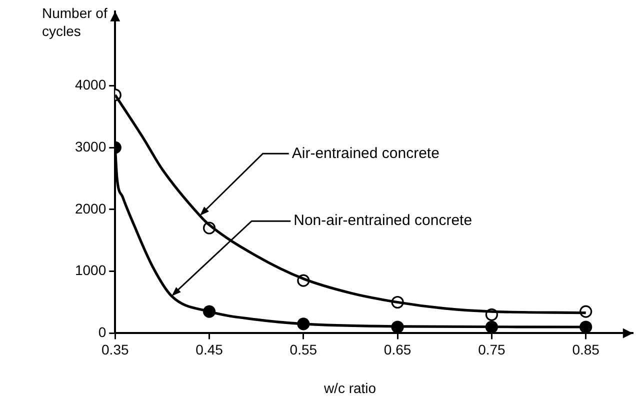 This screenshot has width=640, height=408. Describe the element at coordinates (586, 349) in the screenshot. I see `x-tick-label: 0.85` at that location.